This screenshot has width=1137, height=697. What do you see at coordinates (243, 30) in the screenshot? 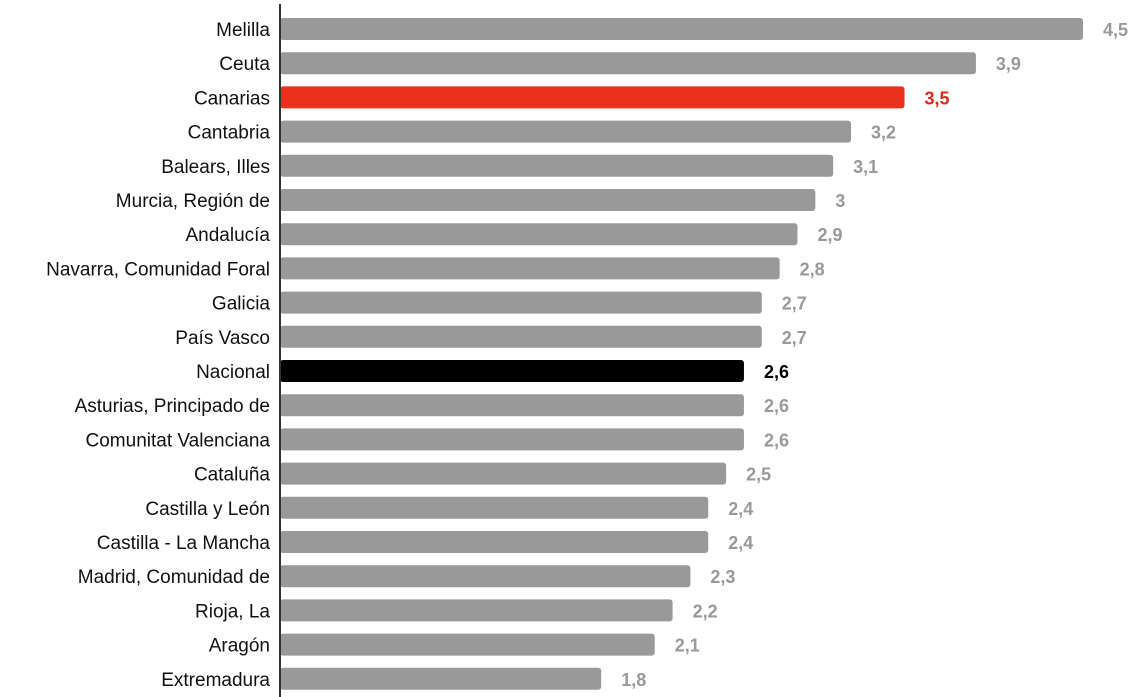
I see `category-label-melilla: Melilla` at bounding box center [243, 30].